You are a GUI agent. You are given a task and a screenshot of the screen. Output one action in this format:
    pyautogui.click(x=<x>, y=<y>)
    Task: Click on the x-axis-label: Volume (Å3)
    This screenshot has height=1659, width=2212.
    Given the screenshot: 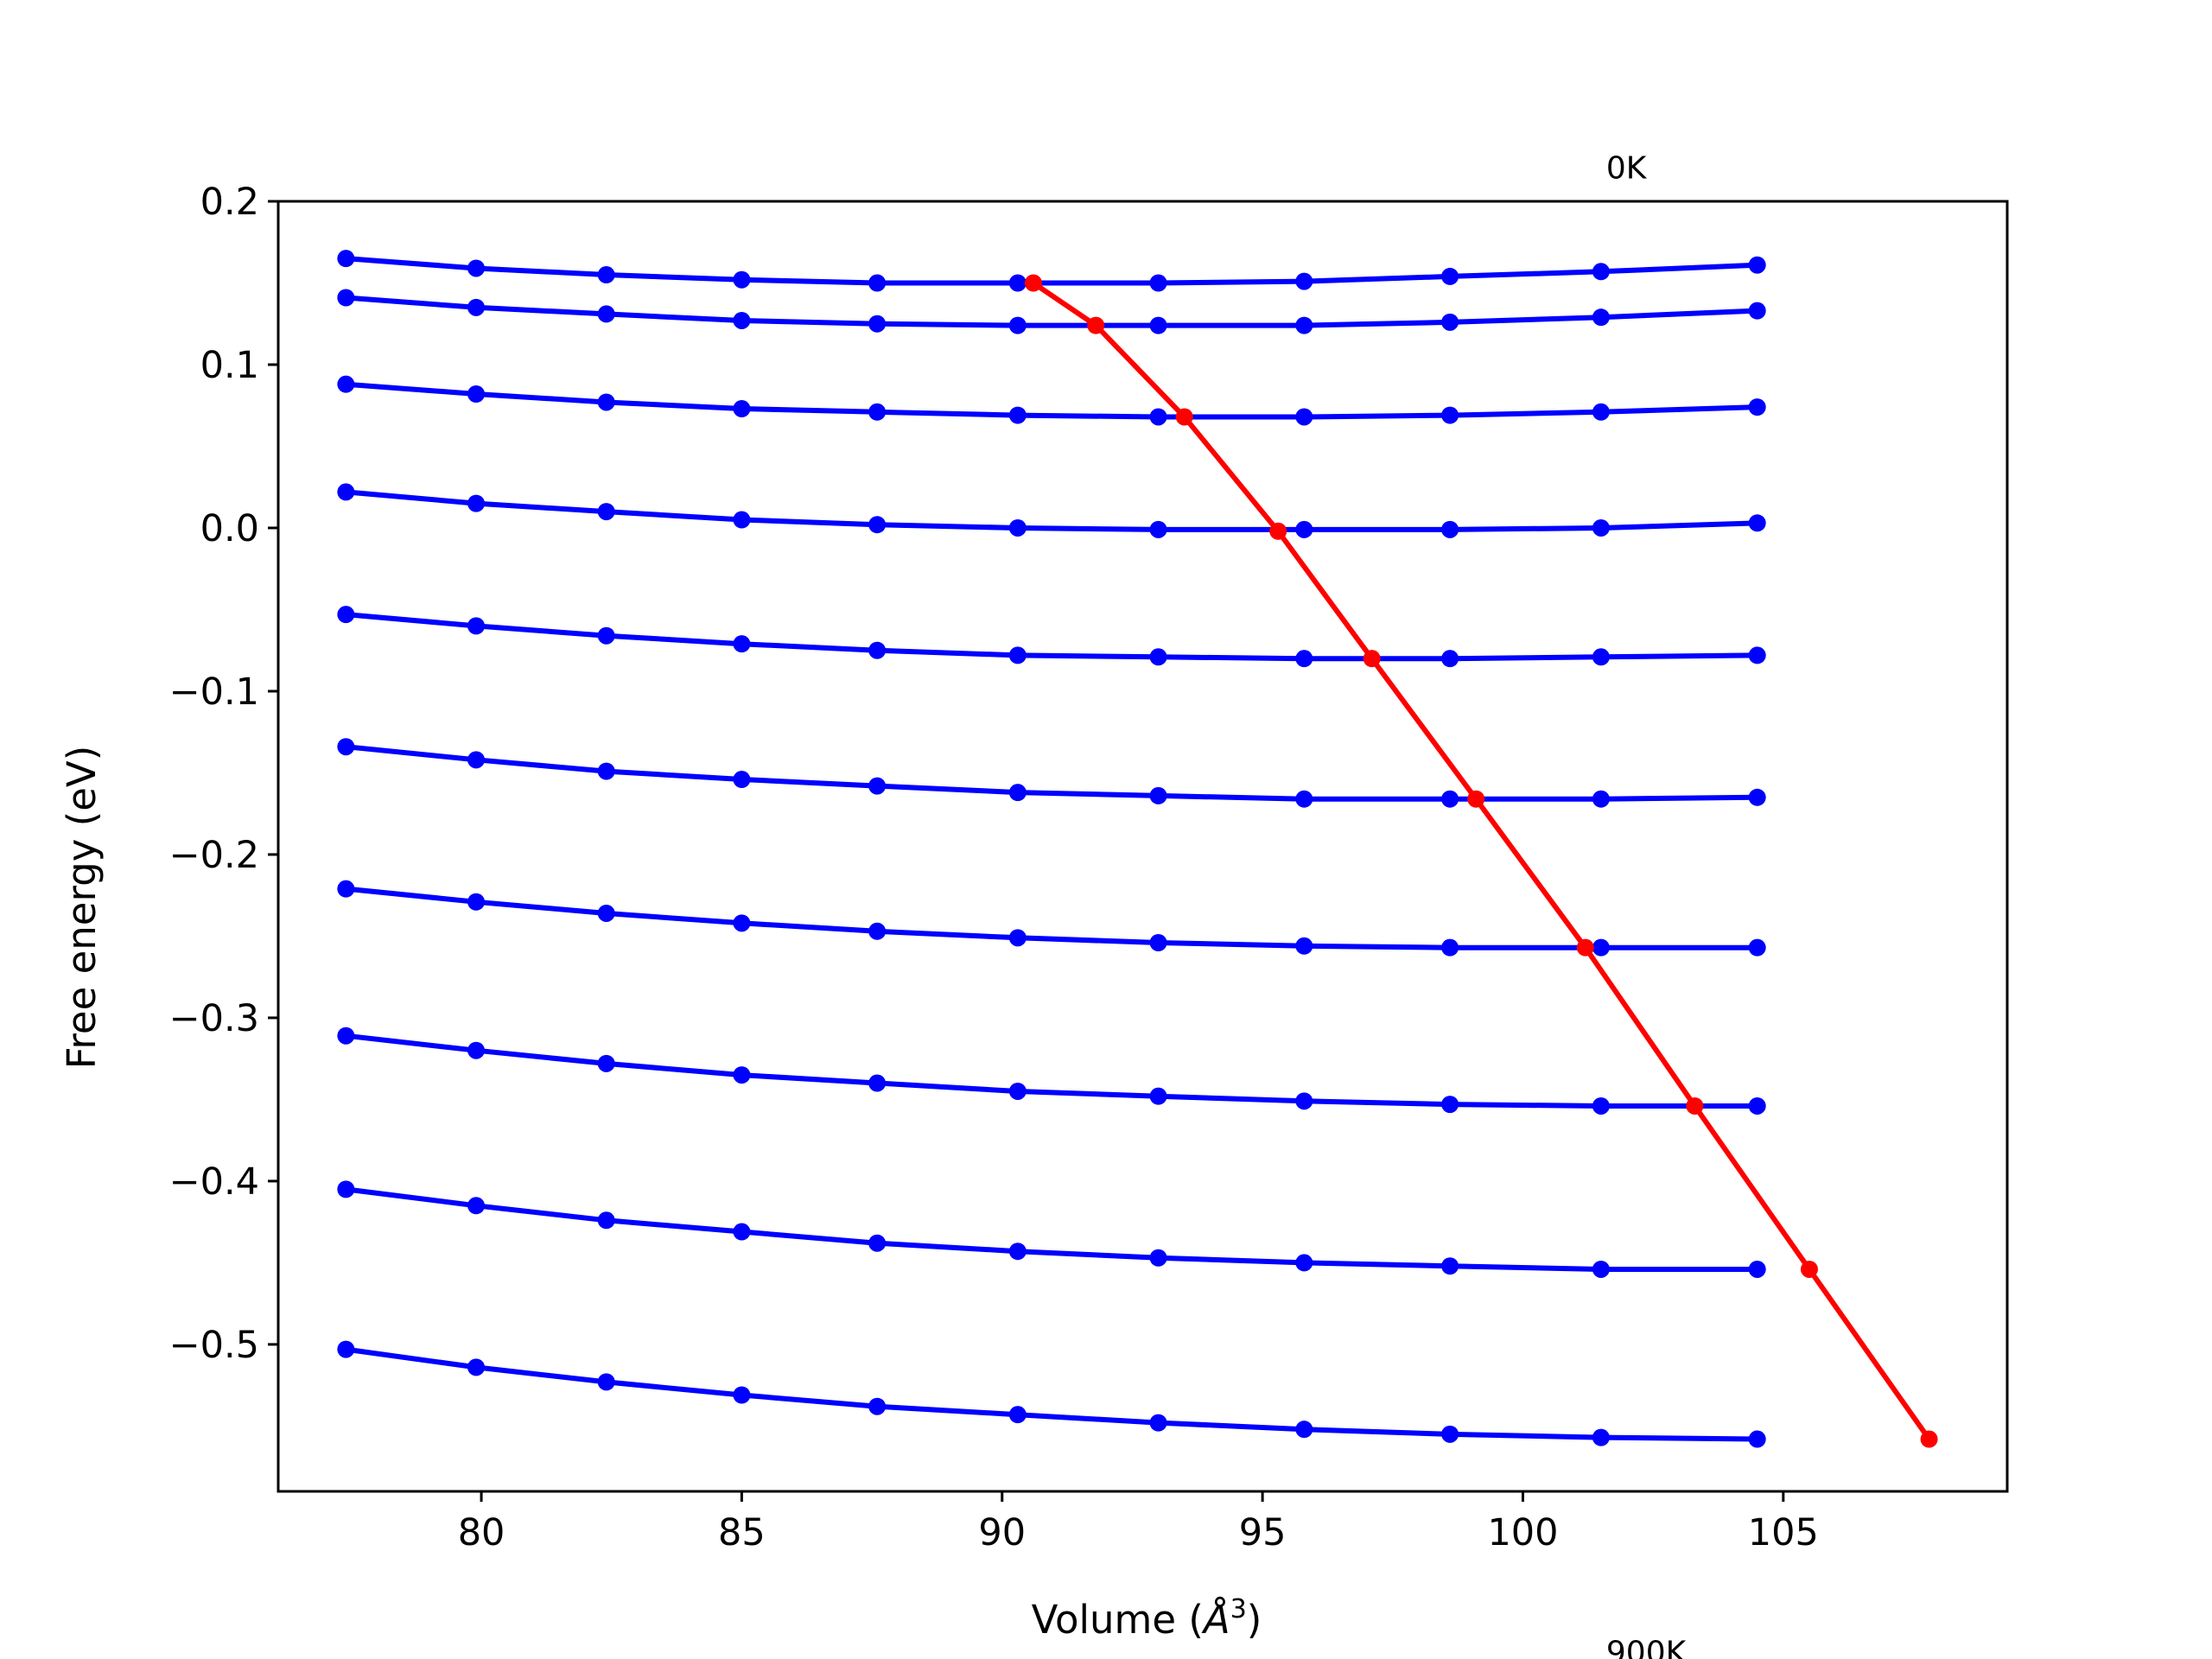 What is the action you would take?
    pyautogui.click(x=1147, y=1618)
    